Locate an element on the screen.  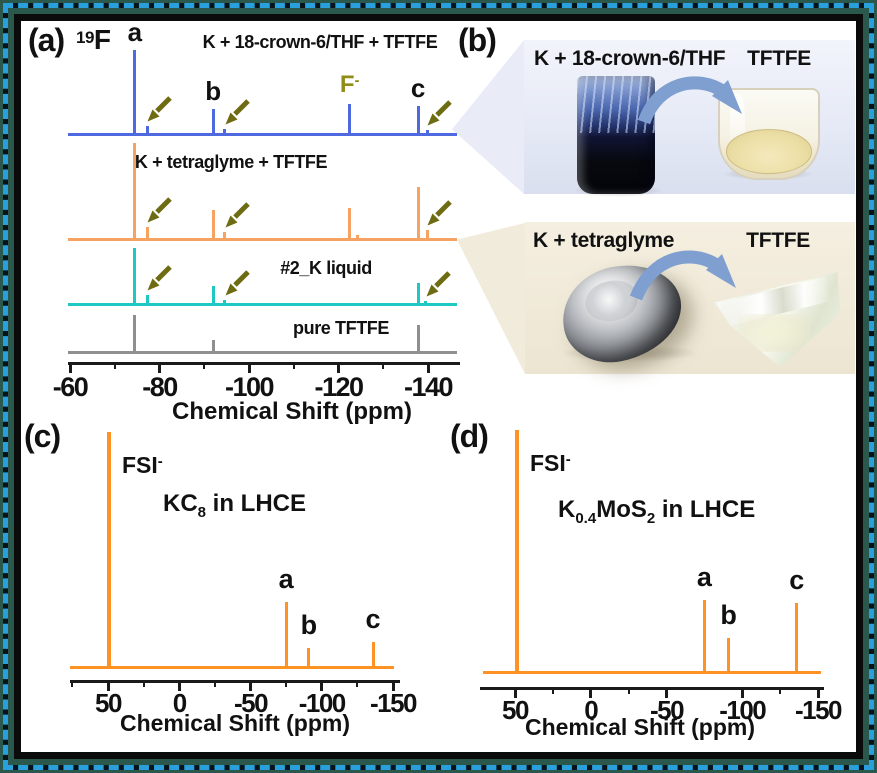
series-title: pure TFTFE is located at coordinates (341, 328).